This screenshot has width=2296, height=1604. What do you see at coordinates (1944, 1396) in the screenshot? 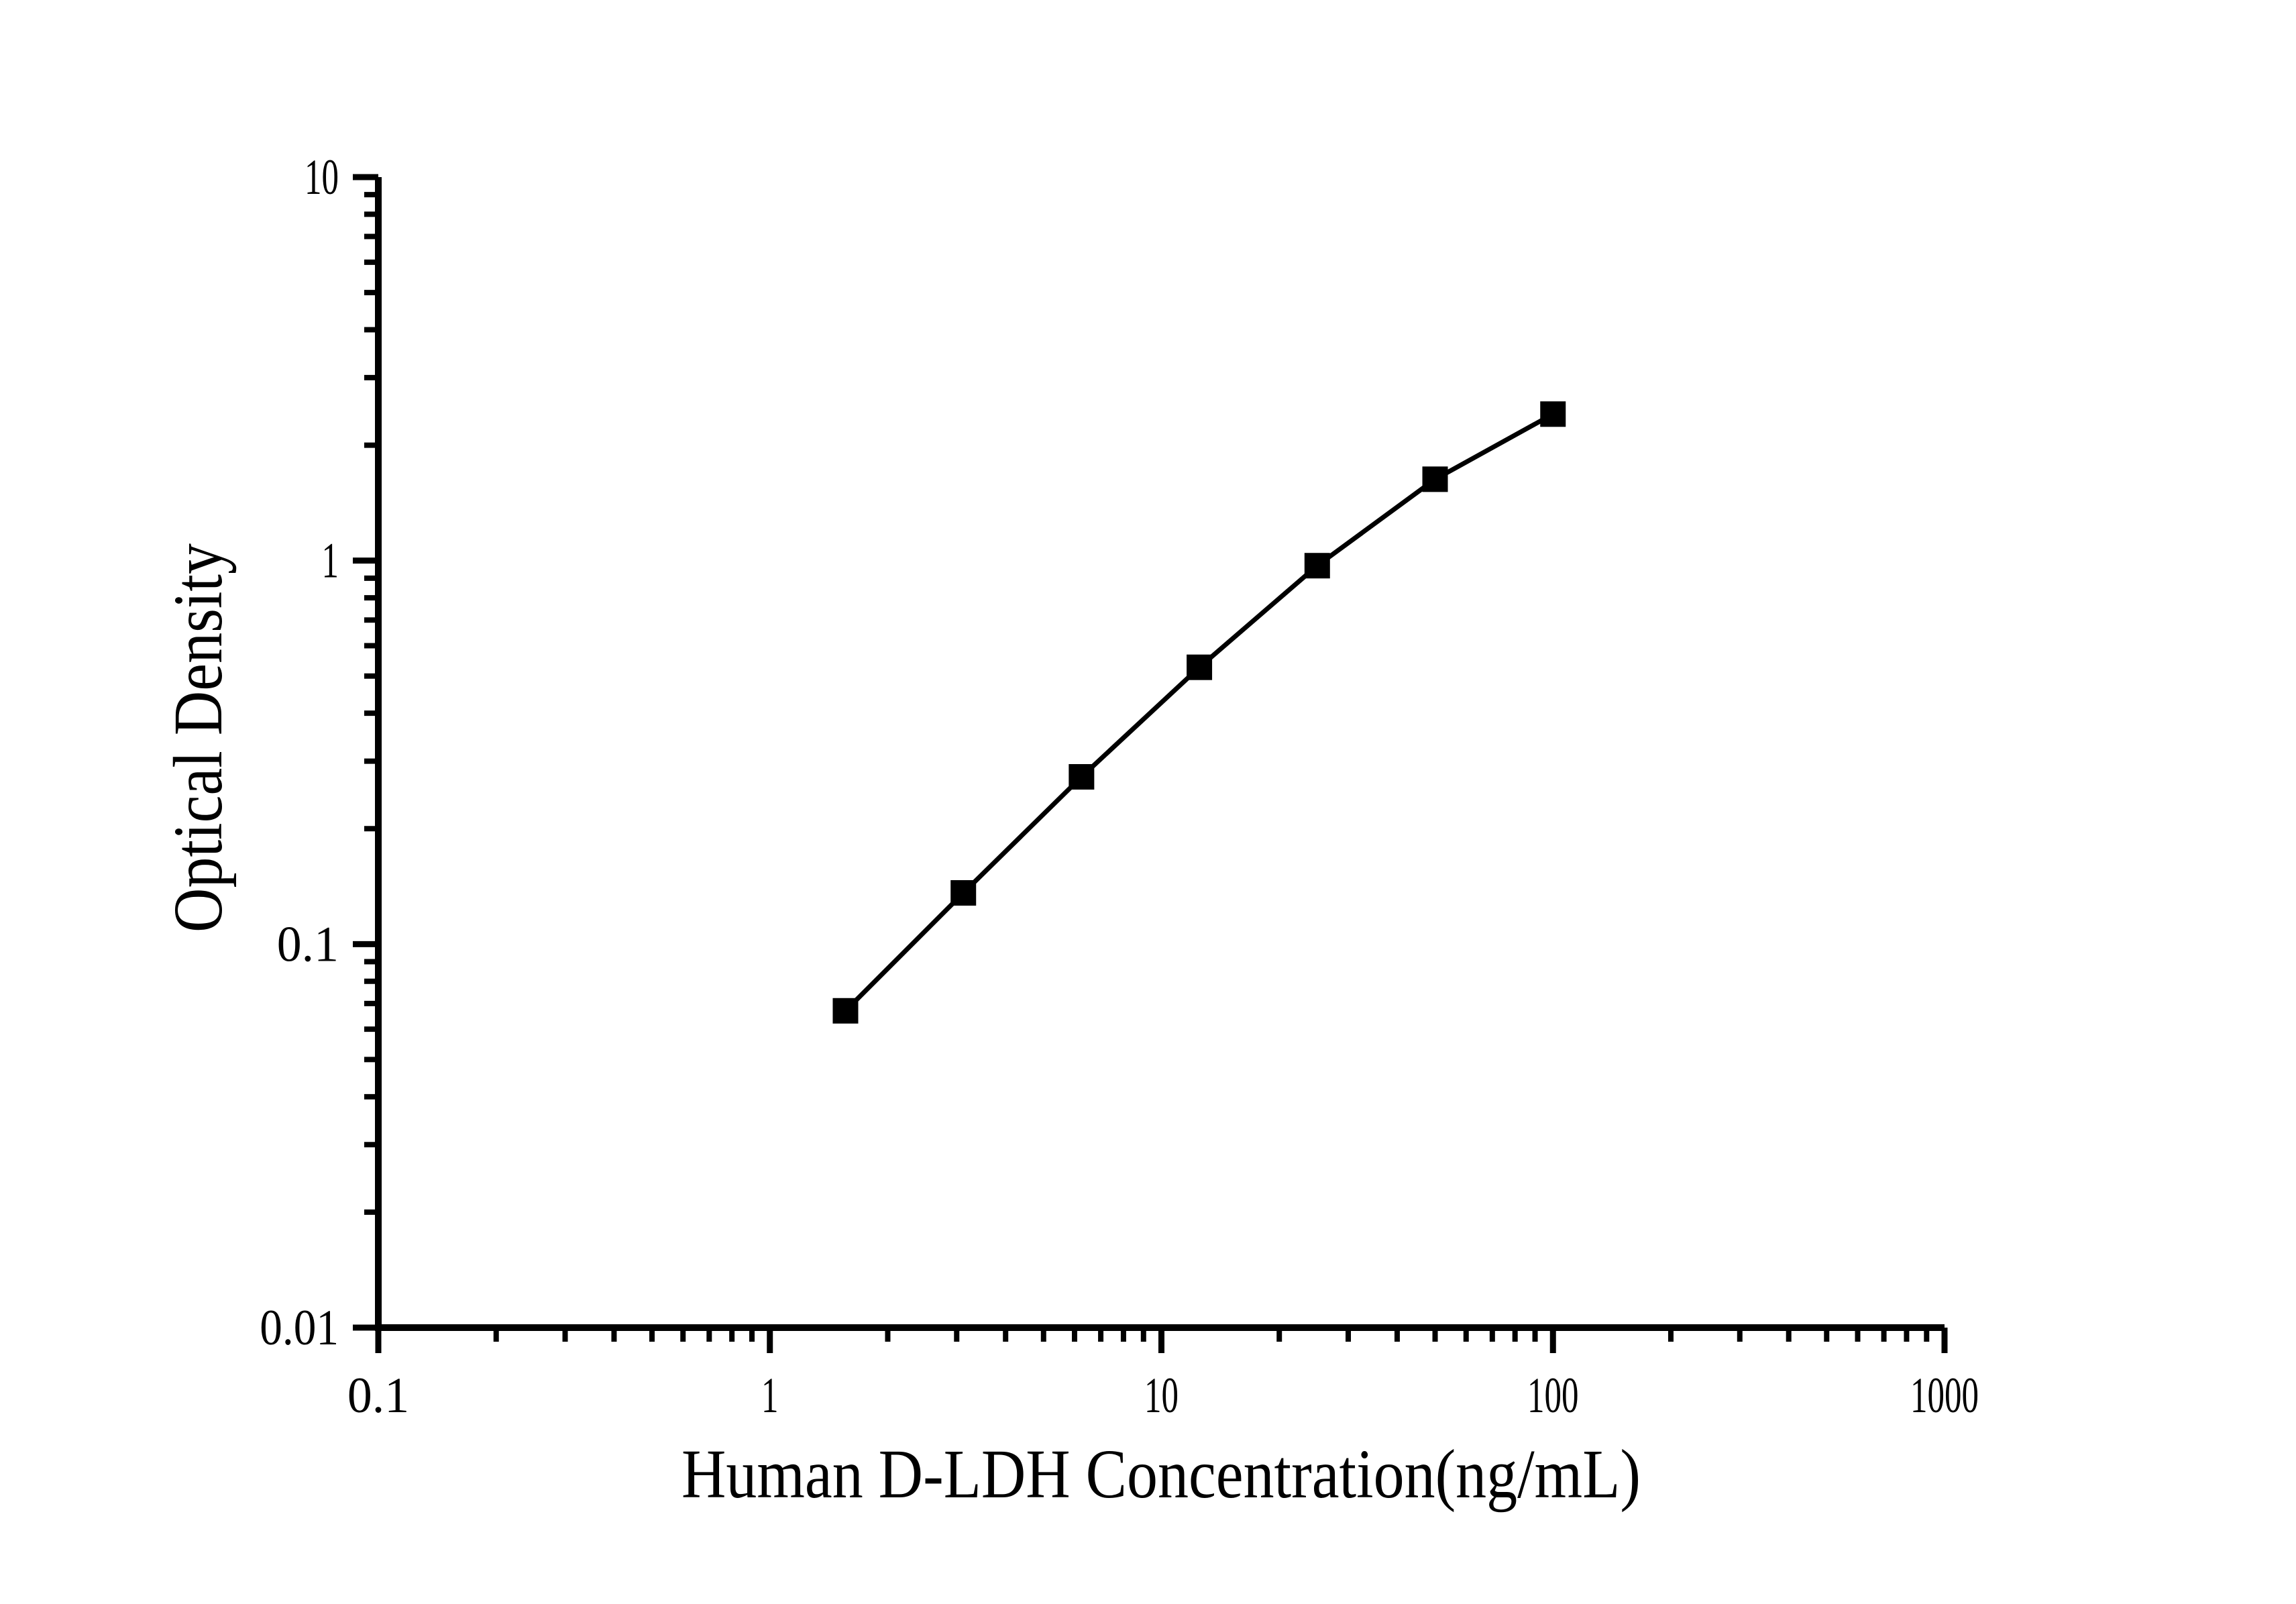
I see `x-tick-label: 1000` at bounding box center [1944, 1396].